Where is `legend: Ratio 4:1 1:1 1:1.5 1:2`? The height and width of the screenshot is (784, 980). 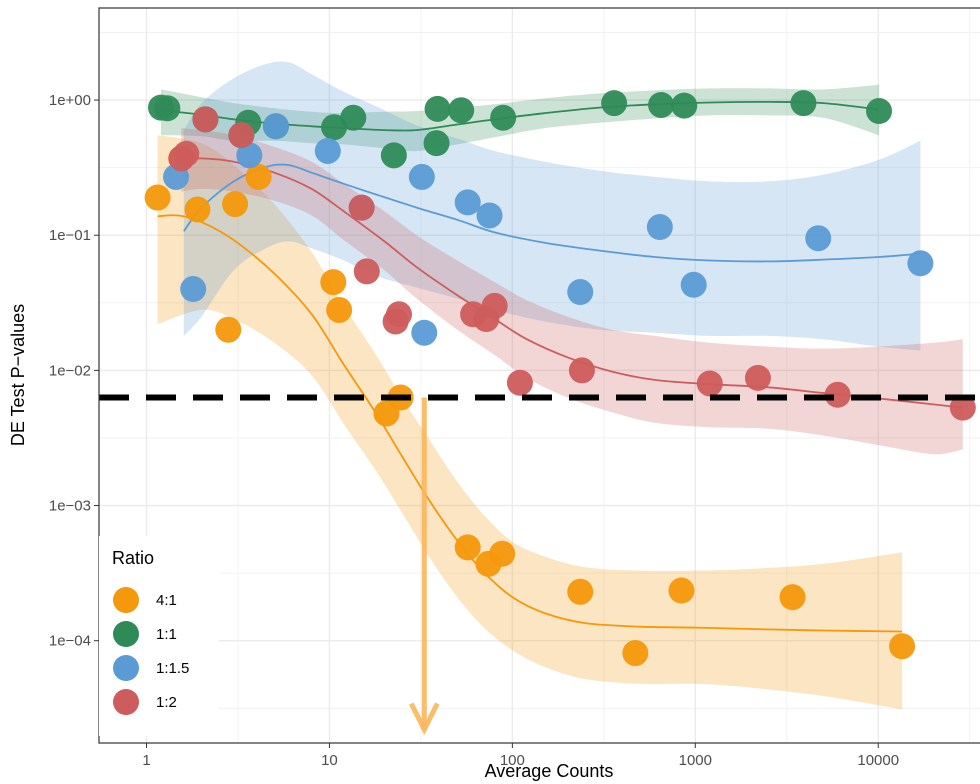 legend: Ratio 4:1 1:1 1:1.5 1:2 is located at coordinates (159, 636).